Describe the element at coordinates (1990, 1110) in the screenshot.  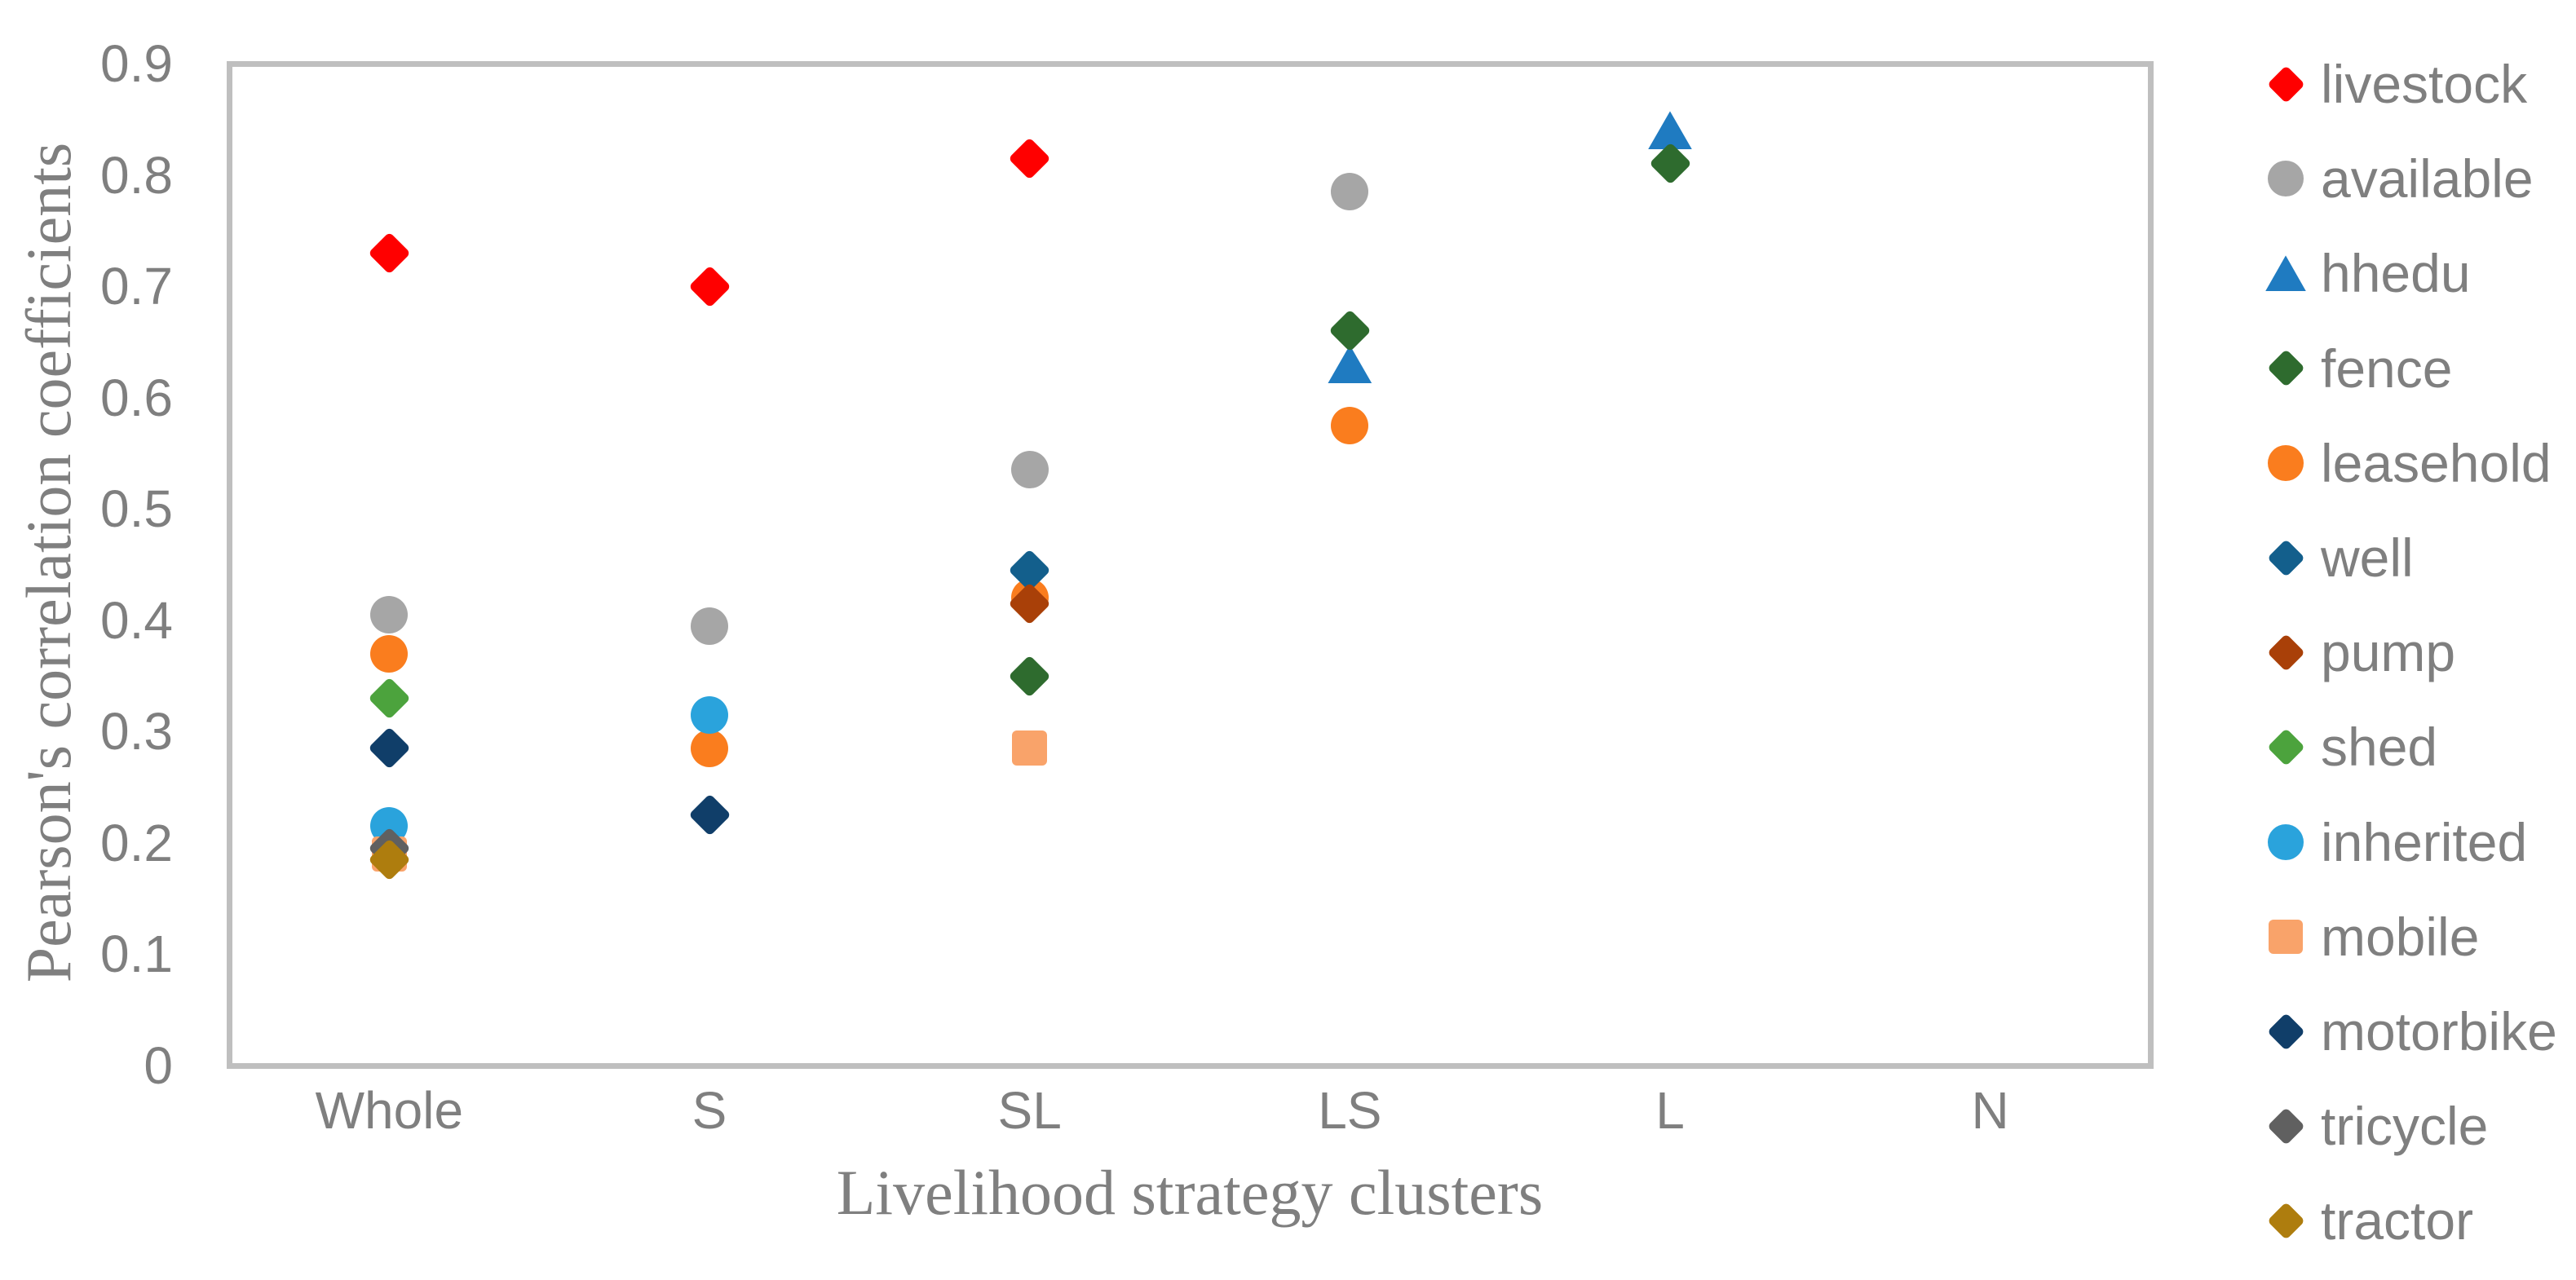
I see `x-tick-label-N: N` at that location.